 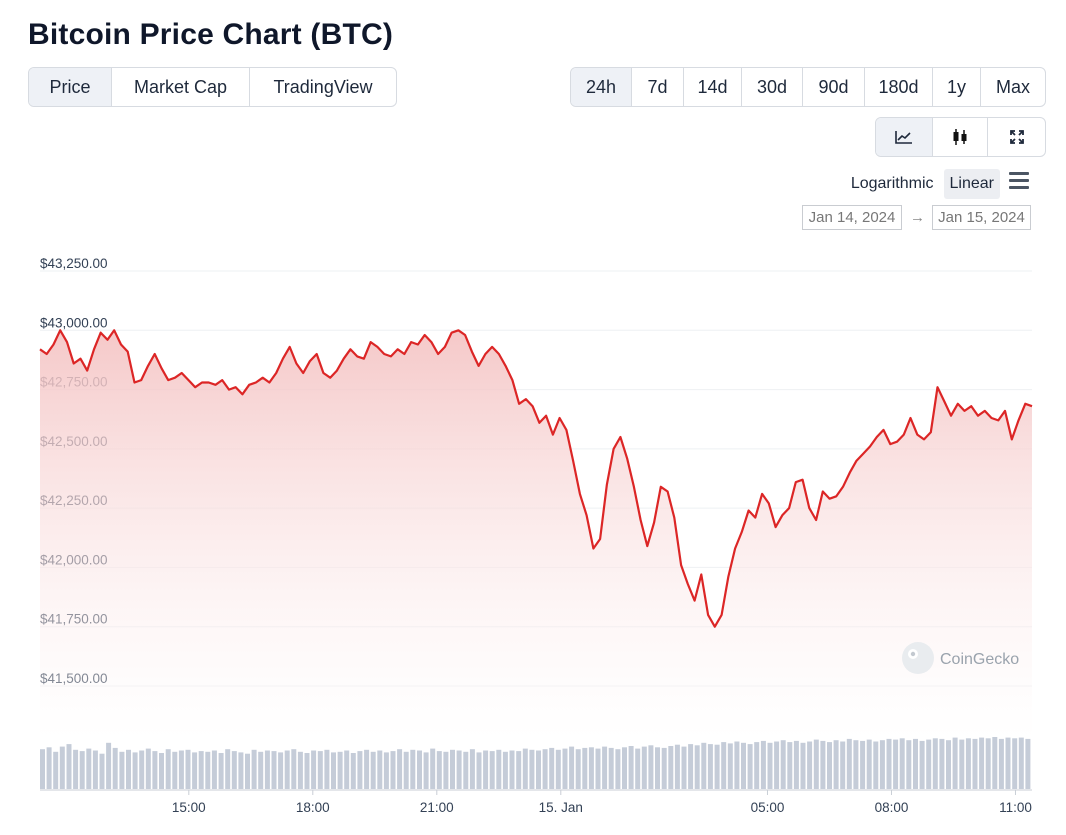 I want to click on date-from-input: Jan 14, 2024, so click(x=852, y=217).